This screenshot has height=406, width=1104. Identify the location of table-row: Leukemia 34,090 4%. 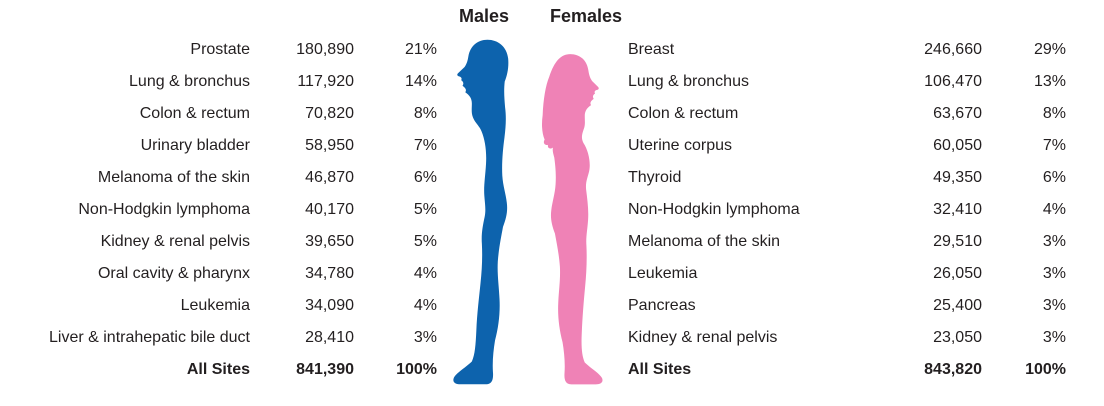
(228, 306).